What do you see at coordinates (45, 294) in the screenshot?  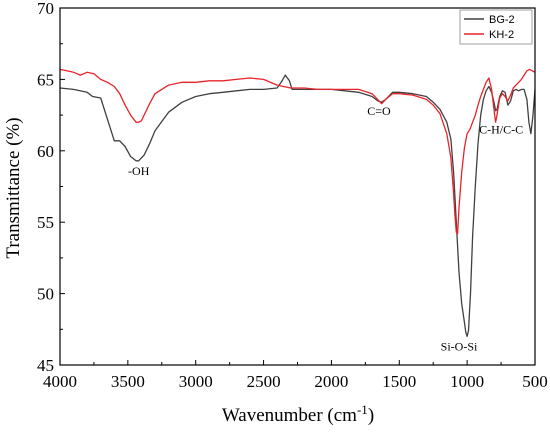 I see `y-tick-label: 50` at bounding box center [45, 294].